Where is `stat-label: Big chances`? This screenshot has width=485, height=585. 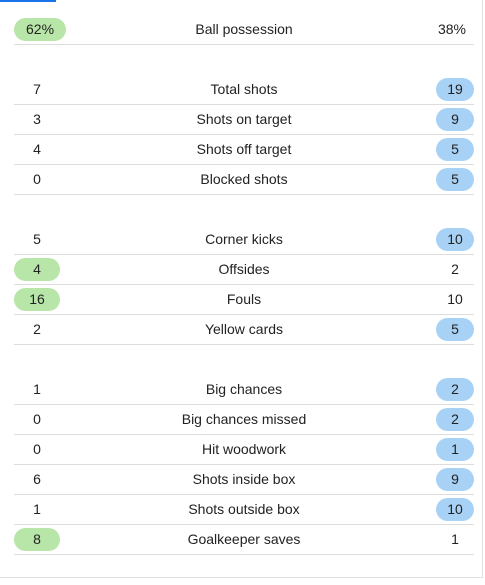
stat-label: Big chances is located at coordinates (244, 389).